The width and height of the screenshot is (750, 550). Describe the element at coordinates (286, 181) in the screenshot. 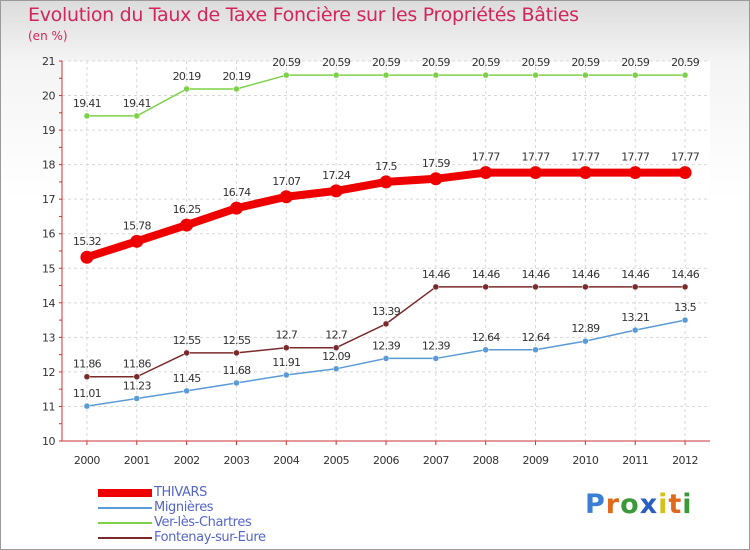

I see `data-label-thivars: 17.07` at that location.